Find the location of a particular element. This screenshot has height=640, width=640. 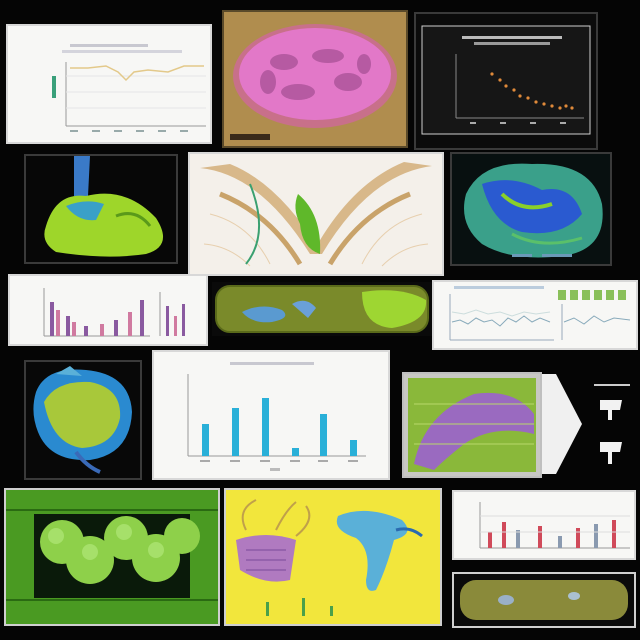

bar-chart-c is located at coordinates (554, 525).